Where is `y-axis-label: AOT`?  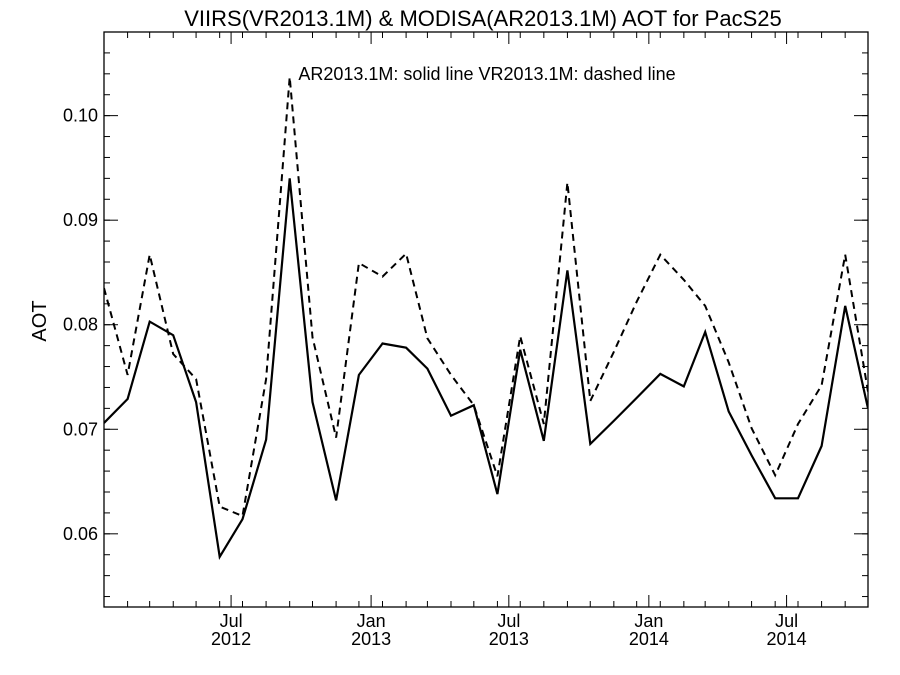 y-axis-label: AOT is located at coordinates (40, 320).